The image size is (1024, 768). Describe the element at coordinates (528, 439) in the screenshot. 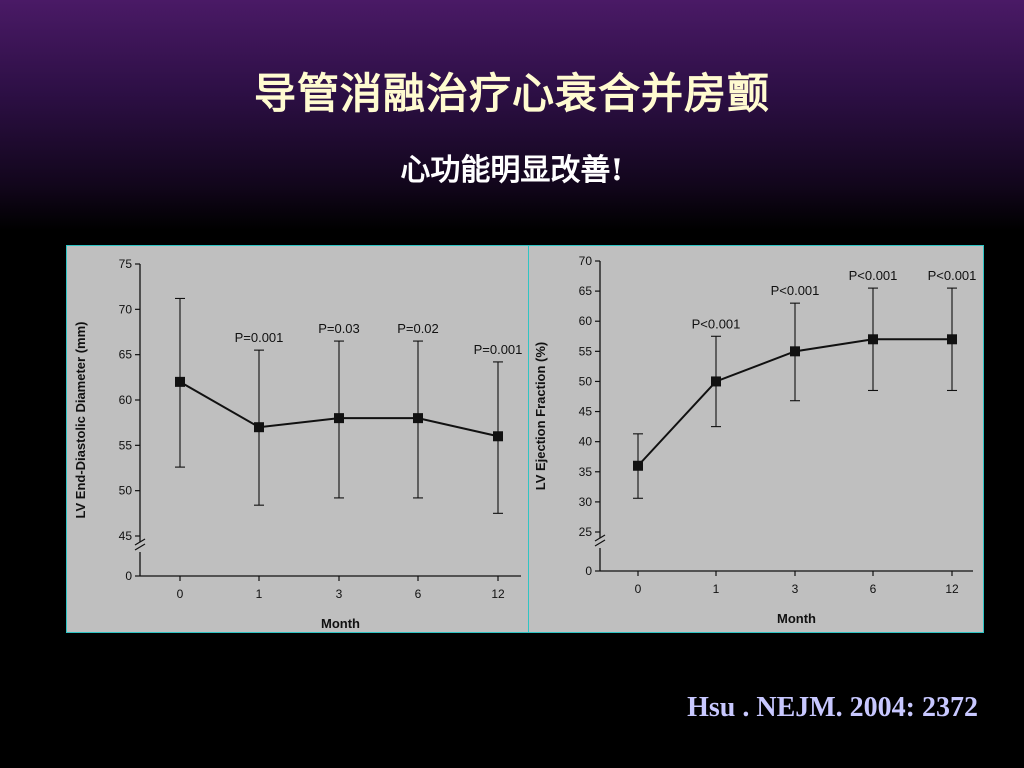

I see `charts-divider` at that location.